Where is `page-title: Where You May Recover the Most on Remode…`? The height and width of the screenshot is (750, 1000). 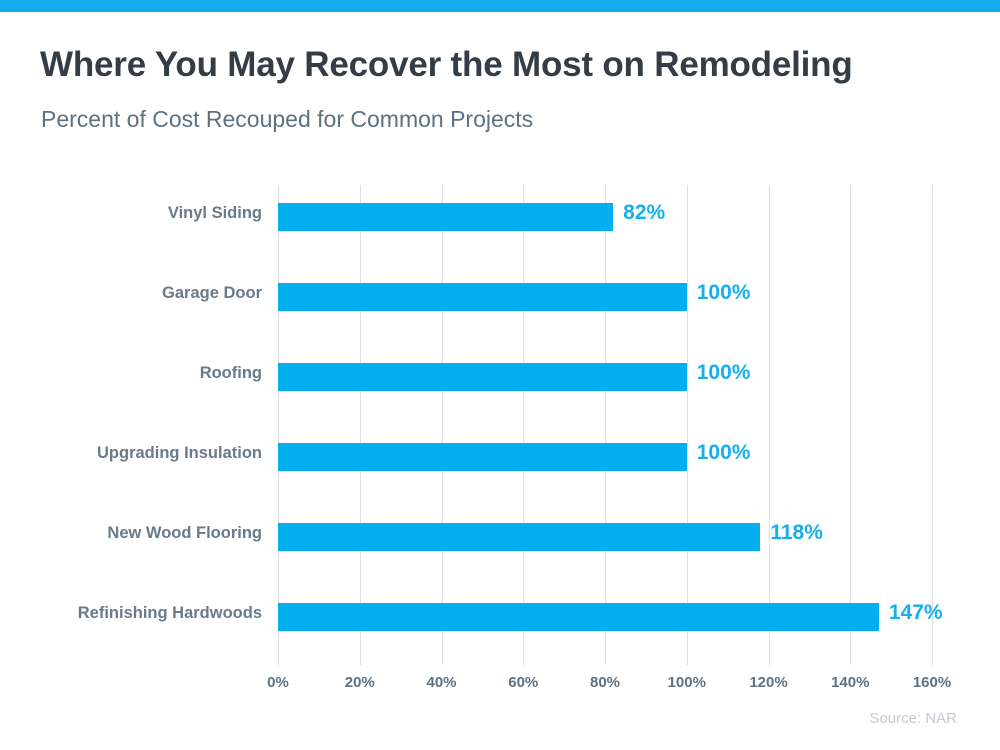
page-title: Where You May Recover the Most on Remode… is located at coordinates (446, 64).